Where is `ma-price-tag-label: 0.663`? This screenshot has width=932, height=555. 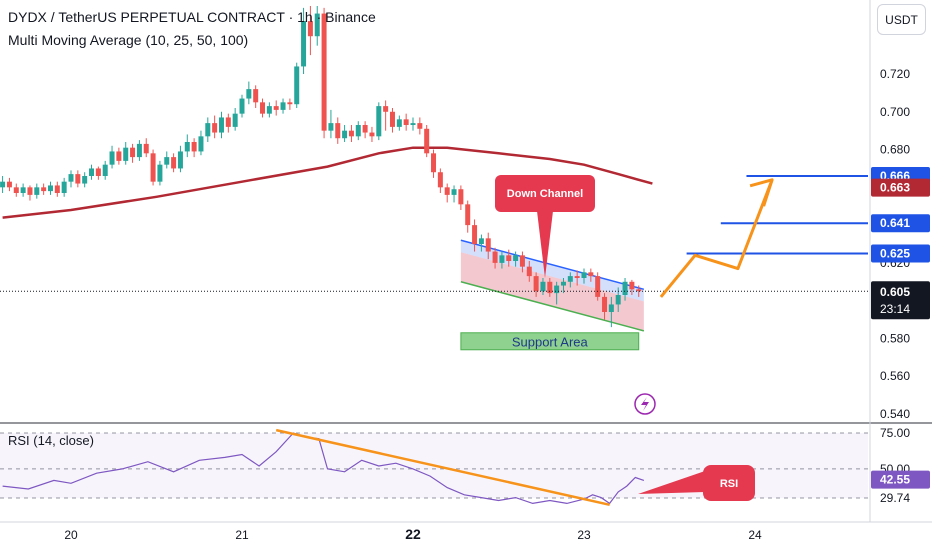 ma-price-tag-label: 0.663 is located at coordinates (895, 188).